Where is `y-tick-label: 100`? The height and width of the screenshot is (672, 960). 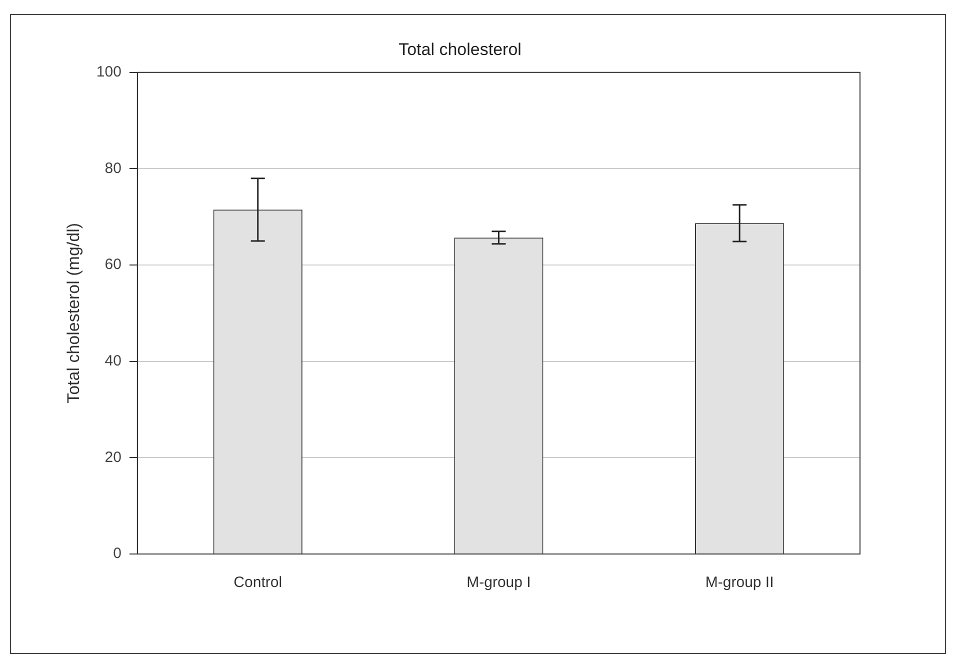 y-tick-label: 100 is located at coordinates (109, 72).